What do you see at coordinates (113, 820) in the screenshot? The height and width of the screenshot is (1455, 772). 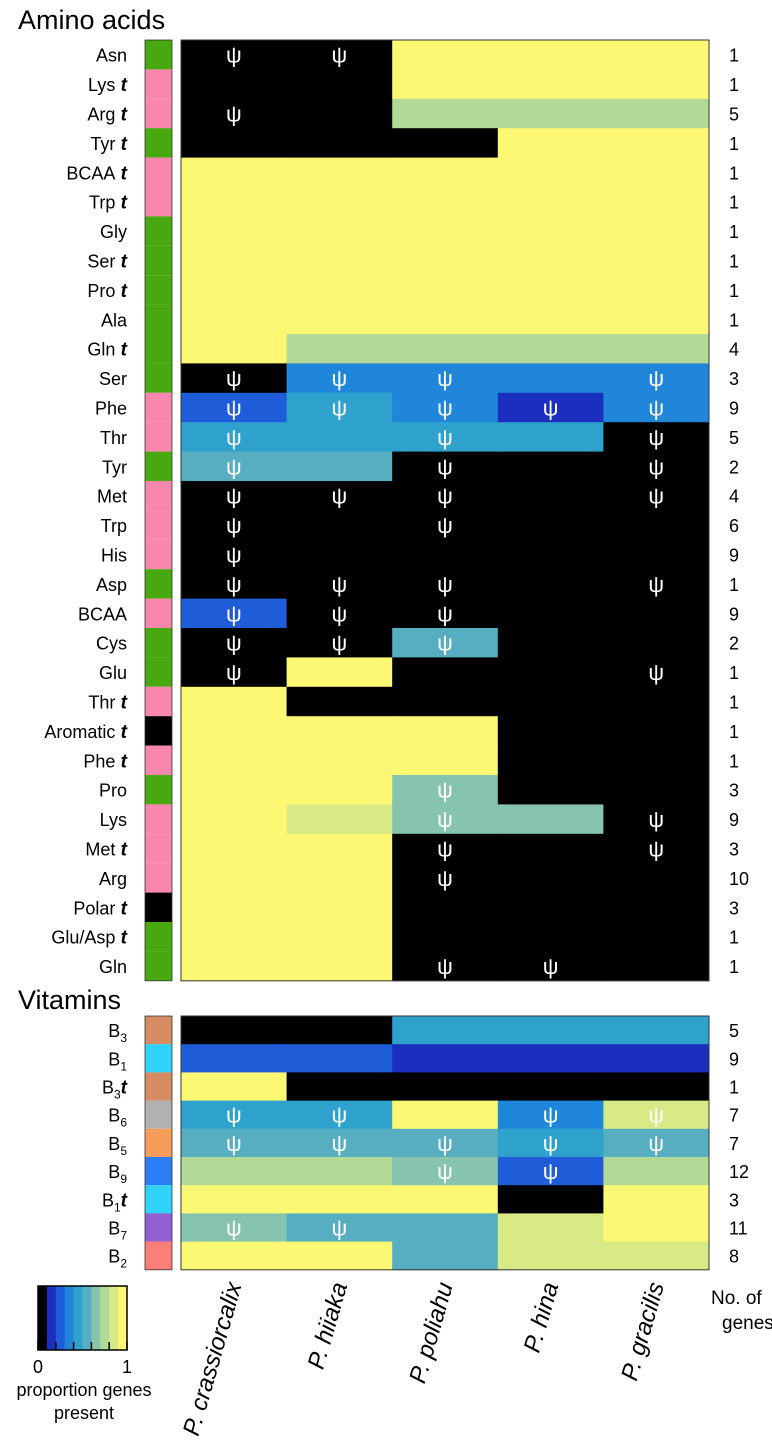 I see `row-label: Lys` at bounding box center [113, 820].